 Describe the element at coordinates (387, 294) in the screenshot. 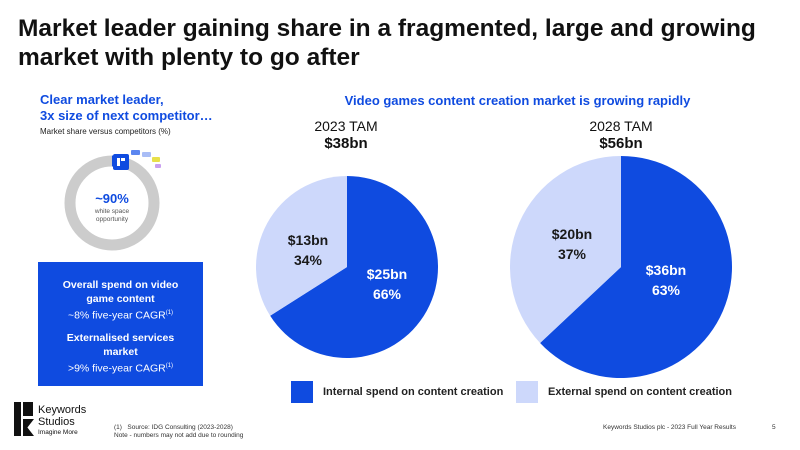

I see `pie1-internal-percent: 66%` at that location.